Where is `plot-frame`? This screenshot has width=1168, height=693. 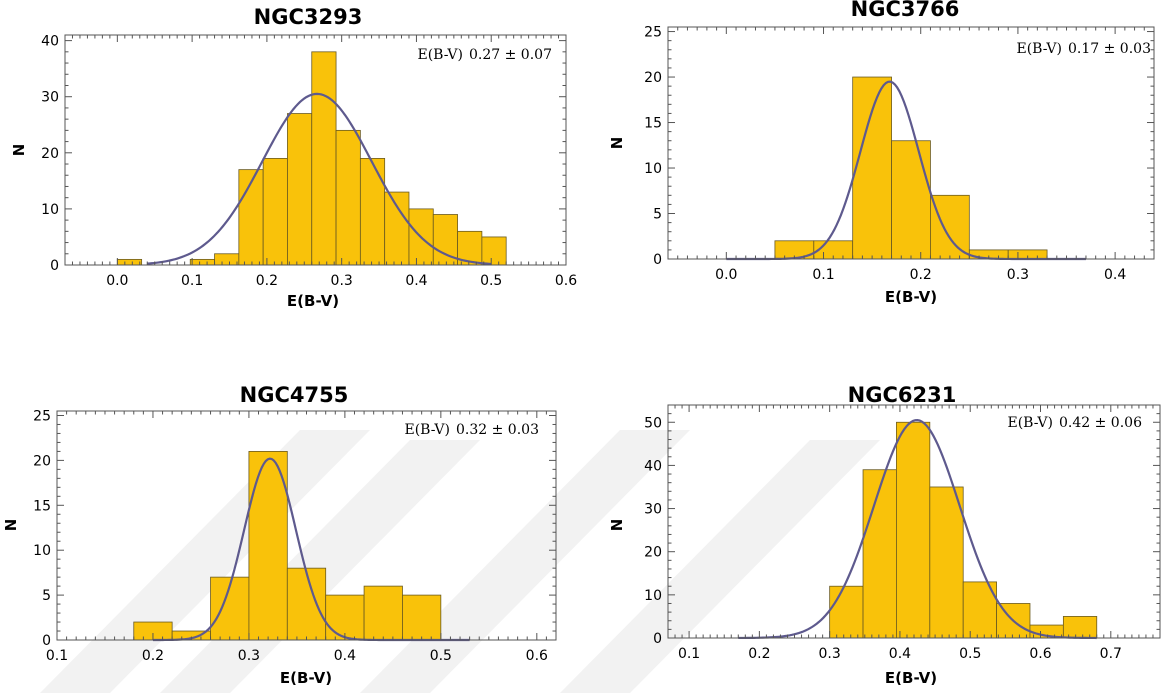
plot-frame is located at coordinates (315, 150).